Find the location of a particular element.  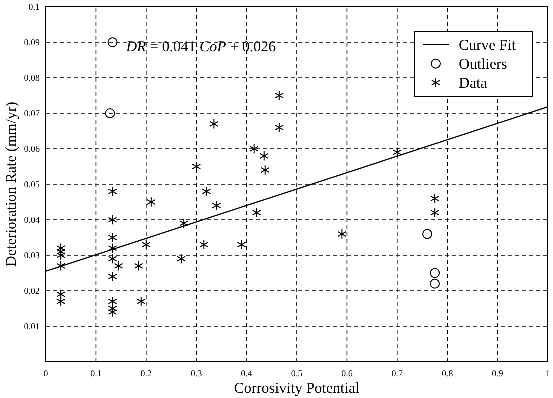

x-tick-label: 0.3 is located at coordinates (196, 373).